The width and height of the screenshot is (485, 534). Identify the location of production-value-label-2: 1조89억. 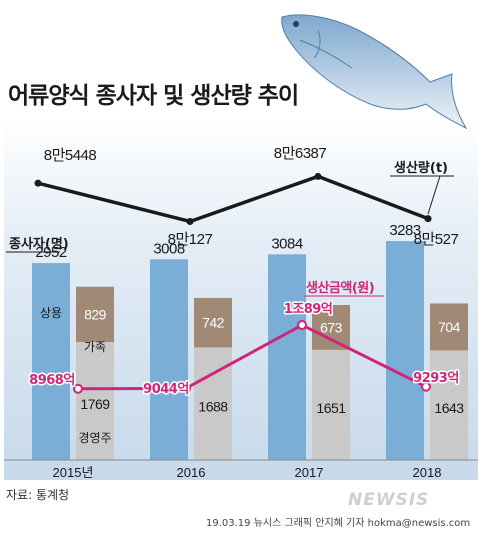
(308, 309).